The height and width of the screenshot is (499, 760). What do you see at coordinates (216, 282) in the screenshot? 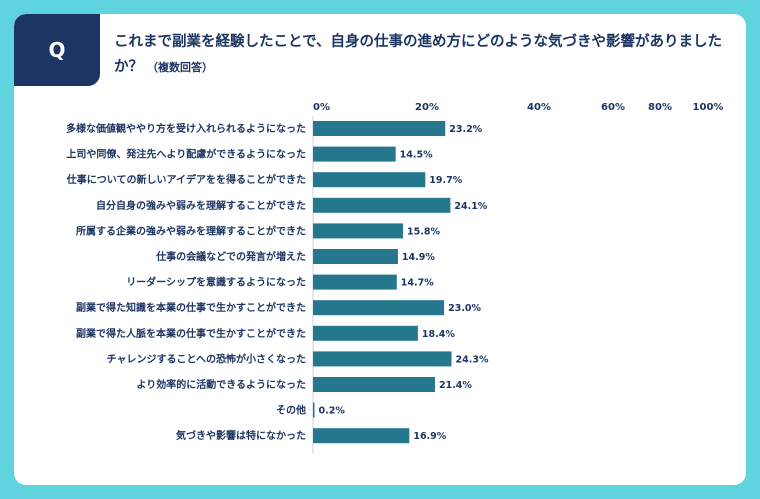
I see `category-label: リーダーシップを意識するようになった` at bounding box center [216, 282].